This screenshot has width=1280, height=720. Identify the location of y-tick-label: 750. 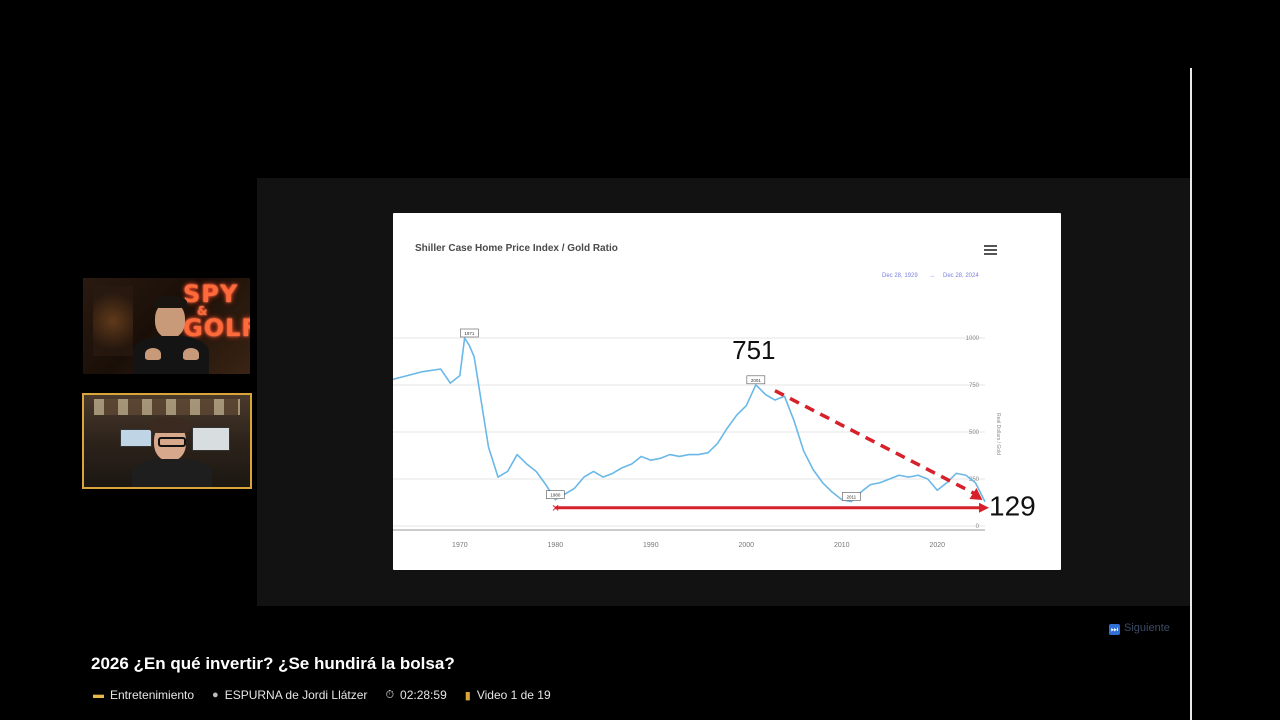
(974, 386).